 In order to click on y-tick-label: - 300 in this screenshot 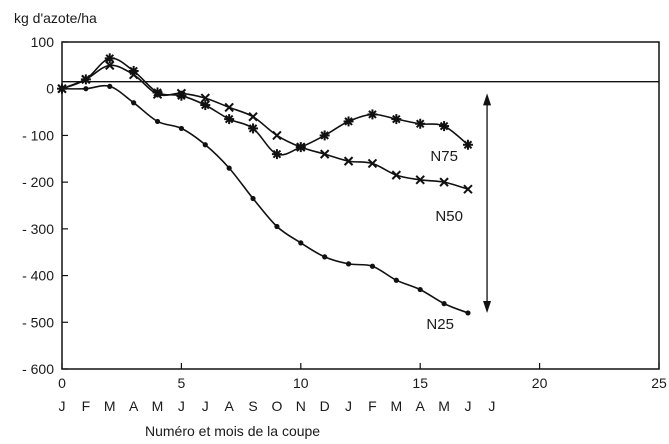, I will do `click(38, 229)`.